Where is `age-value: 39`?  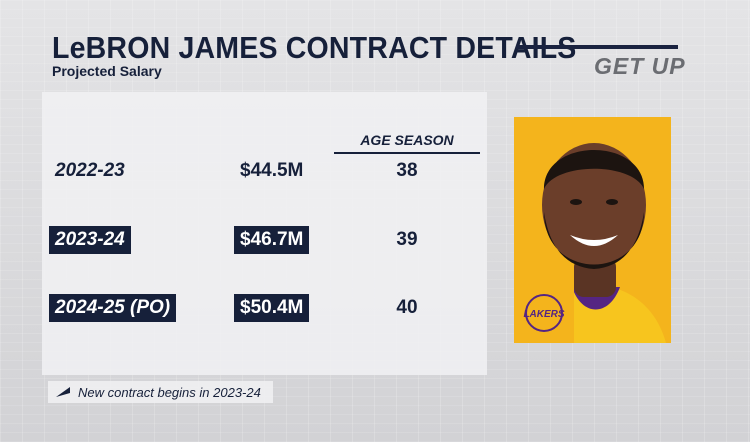
age-value: 39 is located at coordinates (407, 239).